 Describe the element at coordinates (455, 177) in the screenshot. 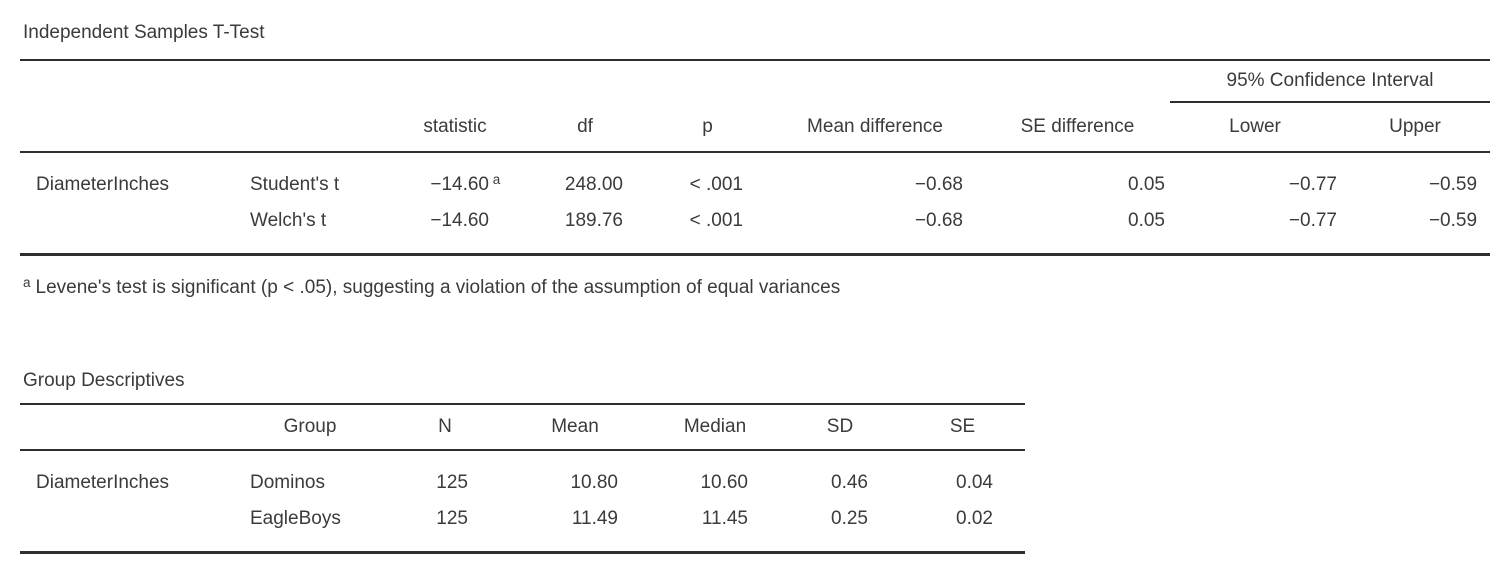

I see `statistic-value: −14.60 a` at that location.